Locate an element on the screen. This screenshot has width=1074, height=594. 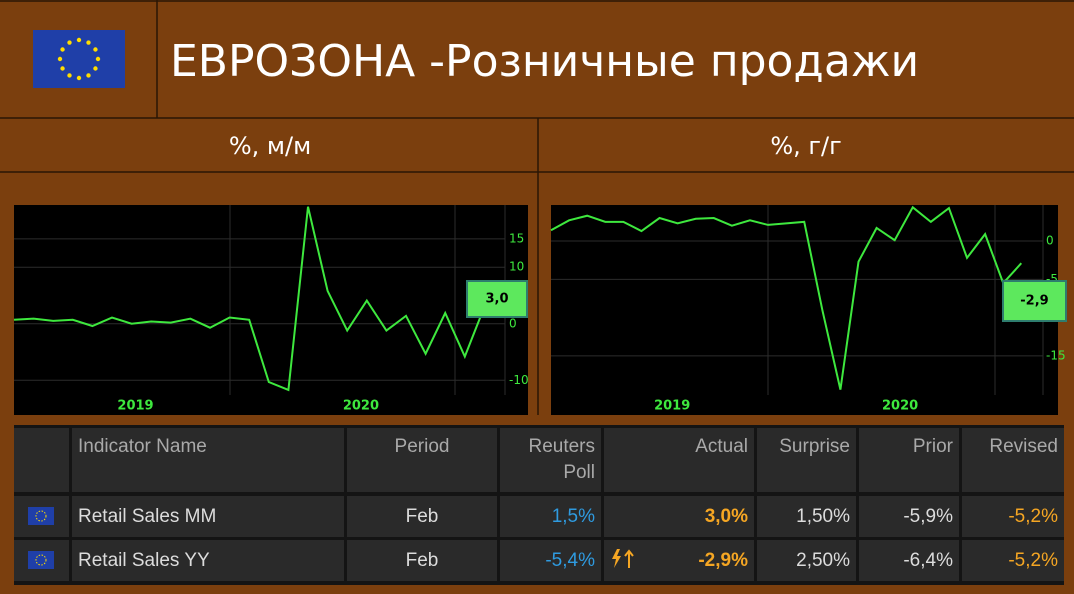
alert-icon is located at coordinates (623, 558).